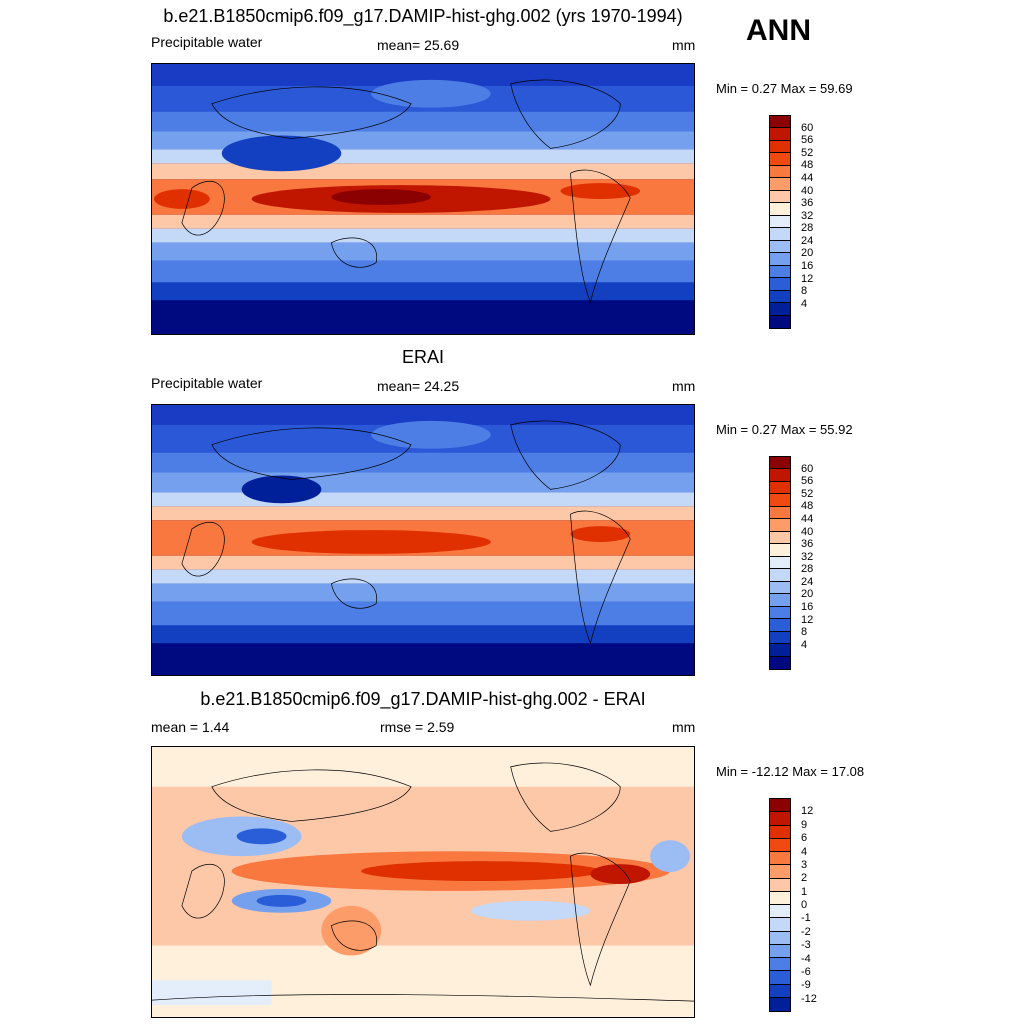 The width and height of the screenshot is (1024, 1024). I want to click on panel-1-minmax: Min = 0.27 Max = 59.69, so click(784, 88).